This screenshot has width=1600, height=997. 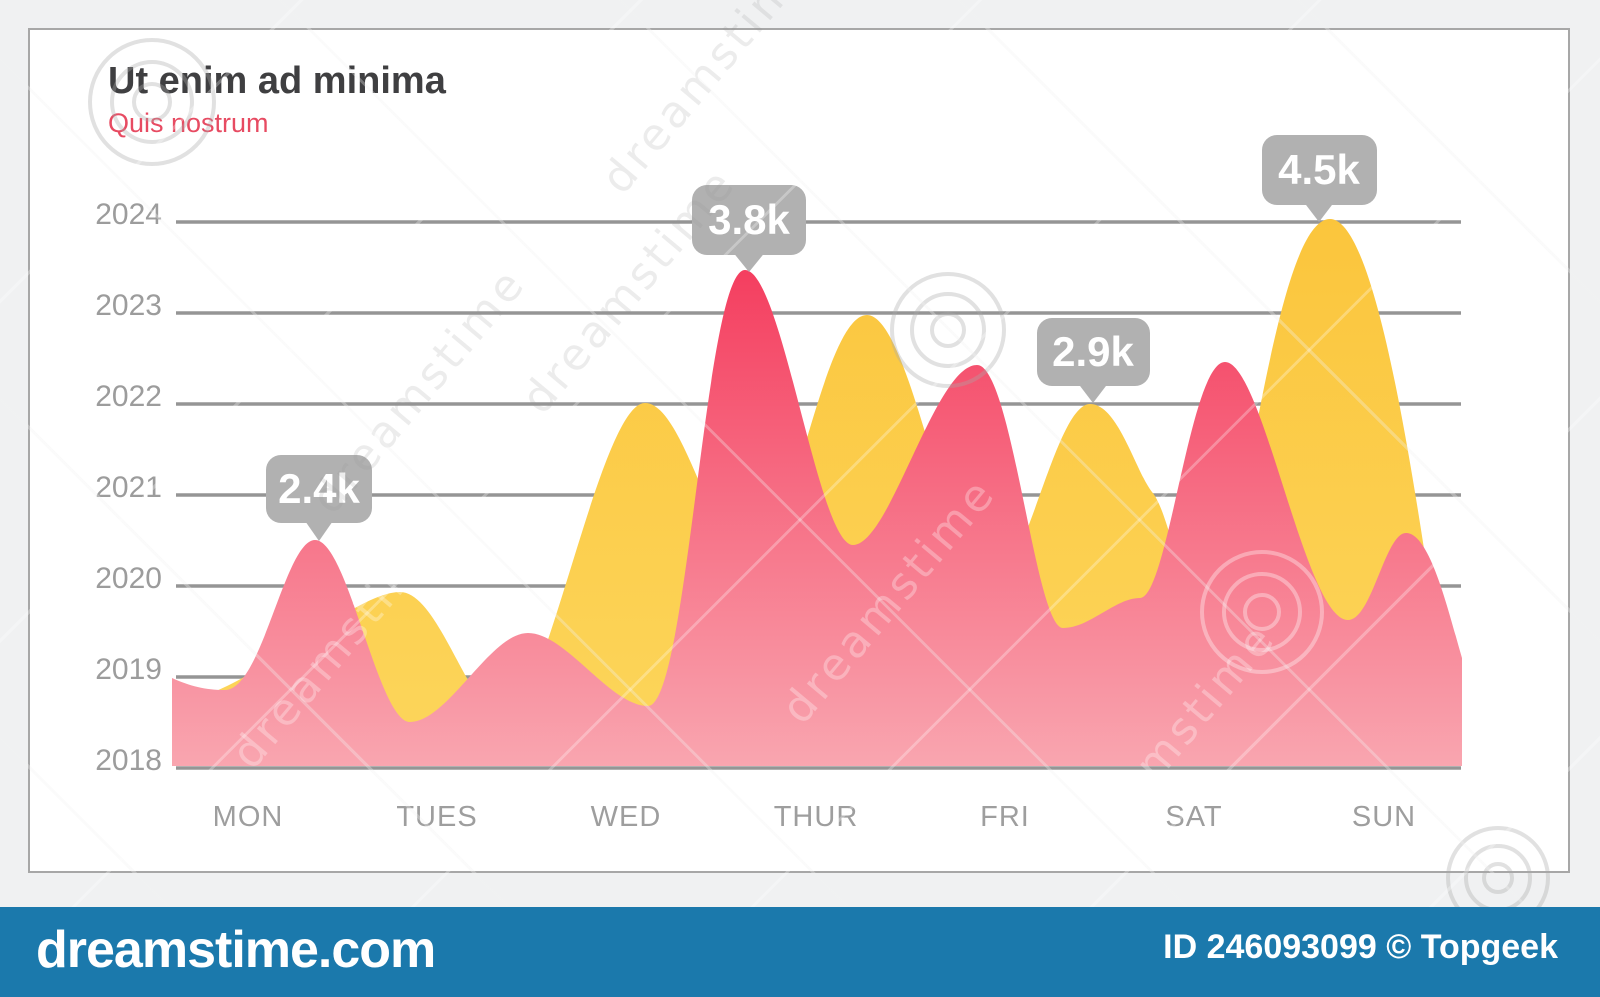 I want to click on x-tick: SUN, so click(x=1384, y=817).